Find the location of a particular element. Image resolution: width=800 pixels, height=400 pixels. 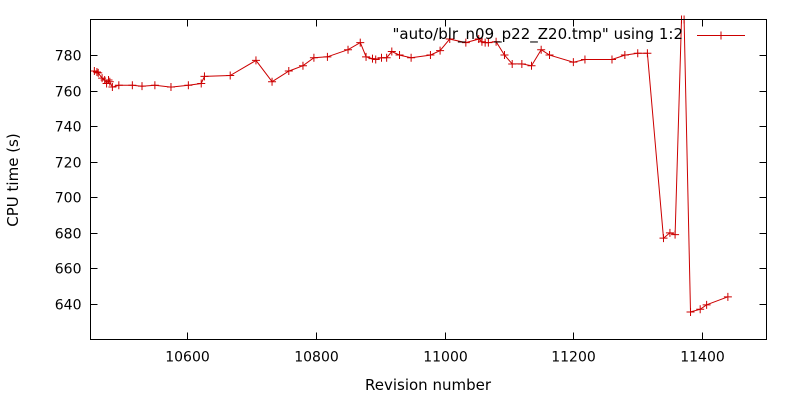

x-tick-label: 11000 is located at coordinates (445, 358).